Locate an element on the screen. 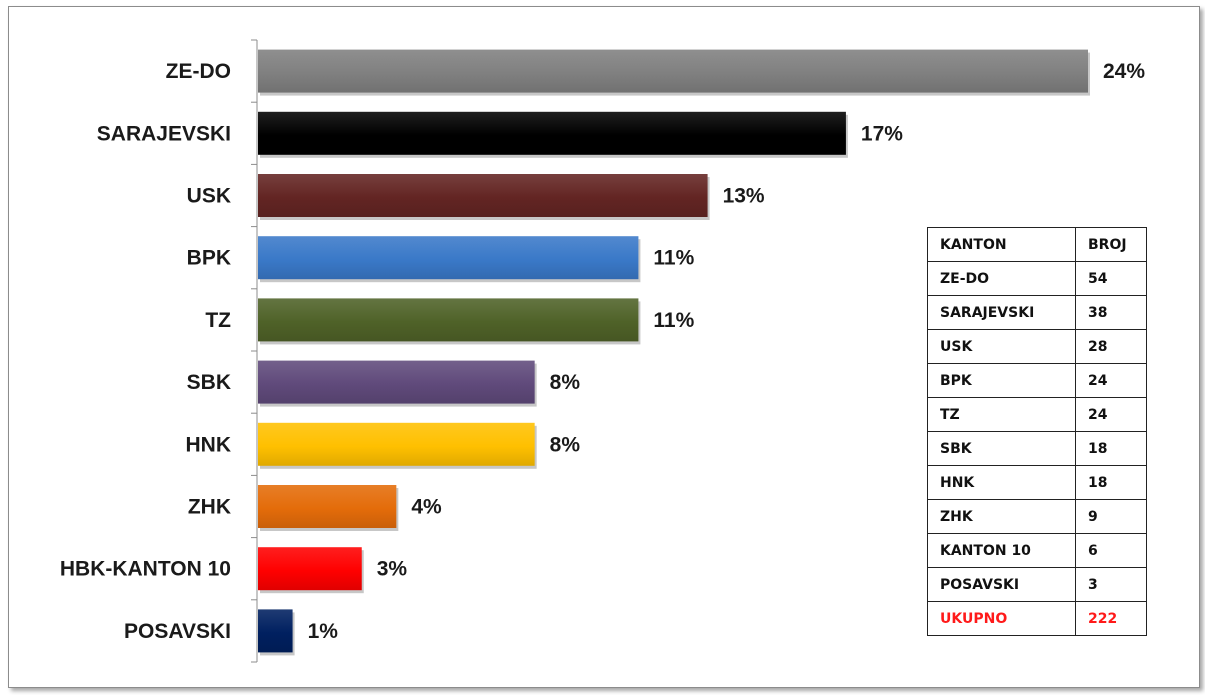 The height and width of the screenshot is (695, 1205). table-row: HNK 18 is located at coordinates (1037, 482).